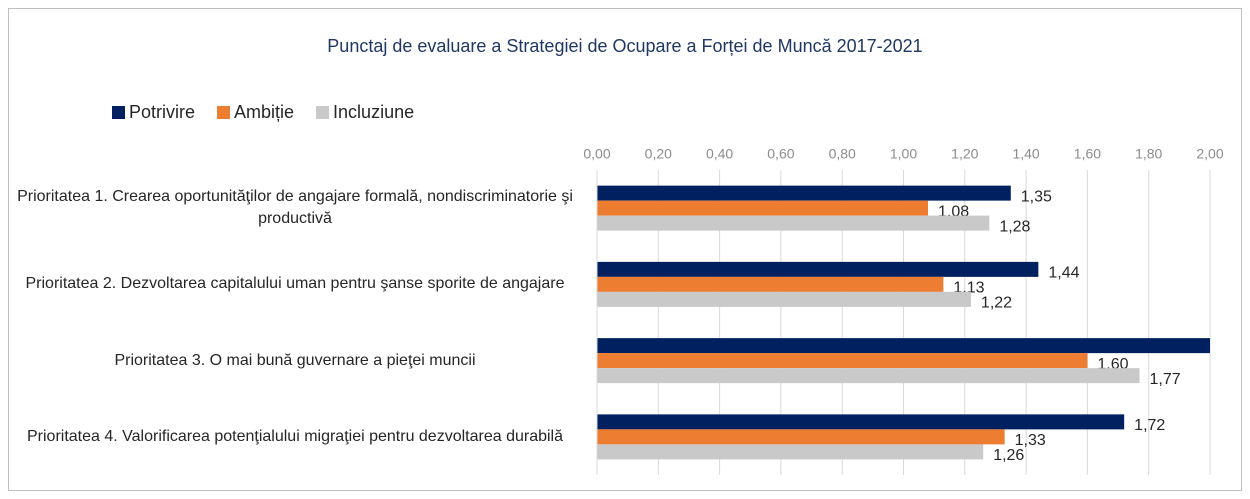  What do you see at coordinates (596, 154) in the screenshot?
I see `x-tick-label: 0,00` at bounding box center [596, 154].